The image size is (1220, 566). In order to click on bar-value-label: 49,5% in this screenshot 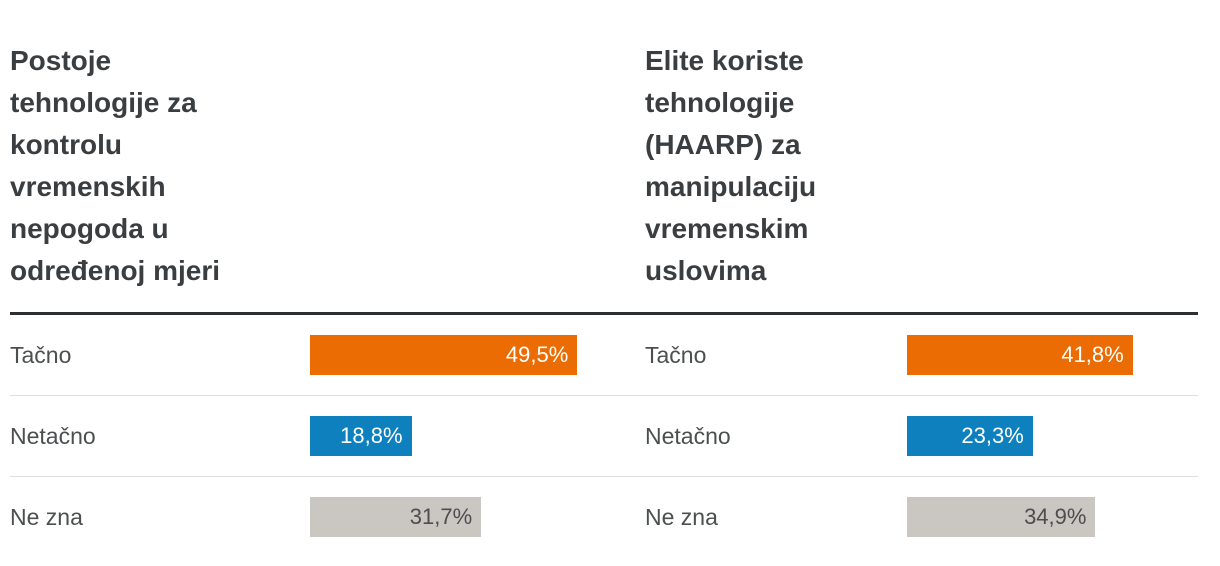, I will do `click(537, 354)`.